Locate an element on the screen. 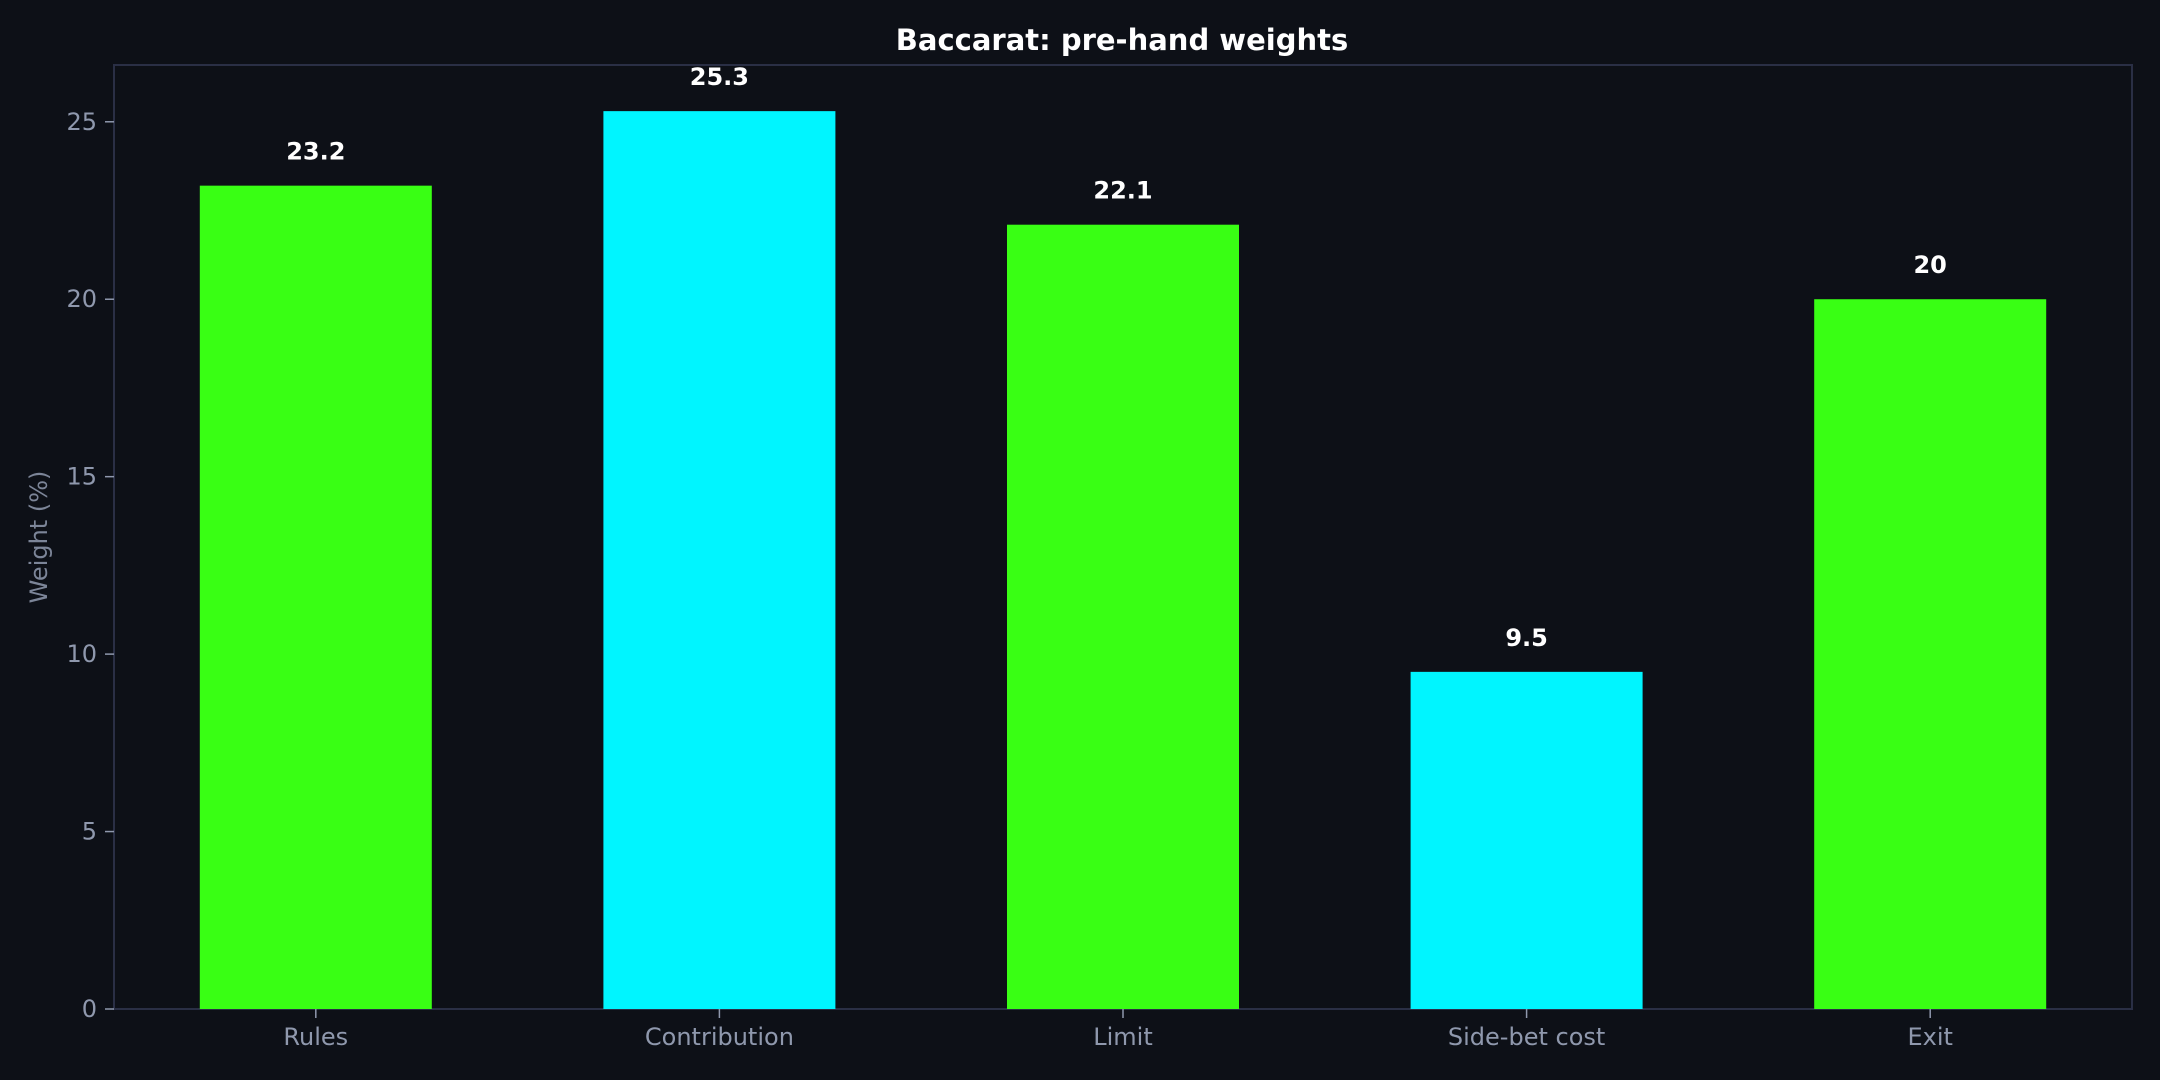 Image resolution: width=2160 pixels, height=1080 pixels. y-tick-label: 15 is located at coordinates (81, 477).